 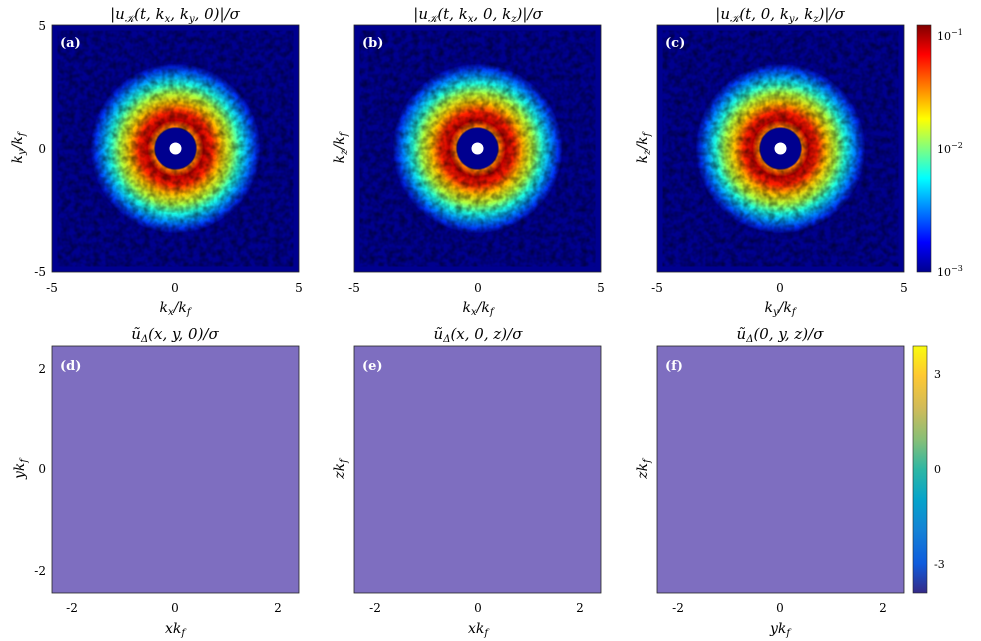 What do you see at coordinates (354, 288) in the screenshot?
I see `panel-b-xtick-neg5: -5` at bounding box center [354, 288].